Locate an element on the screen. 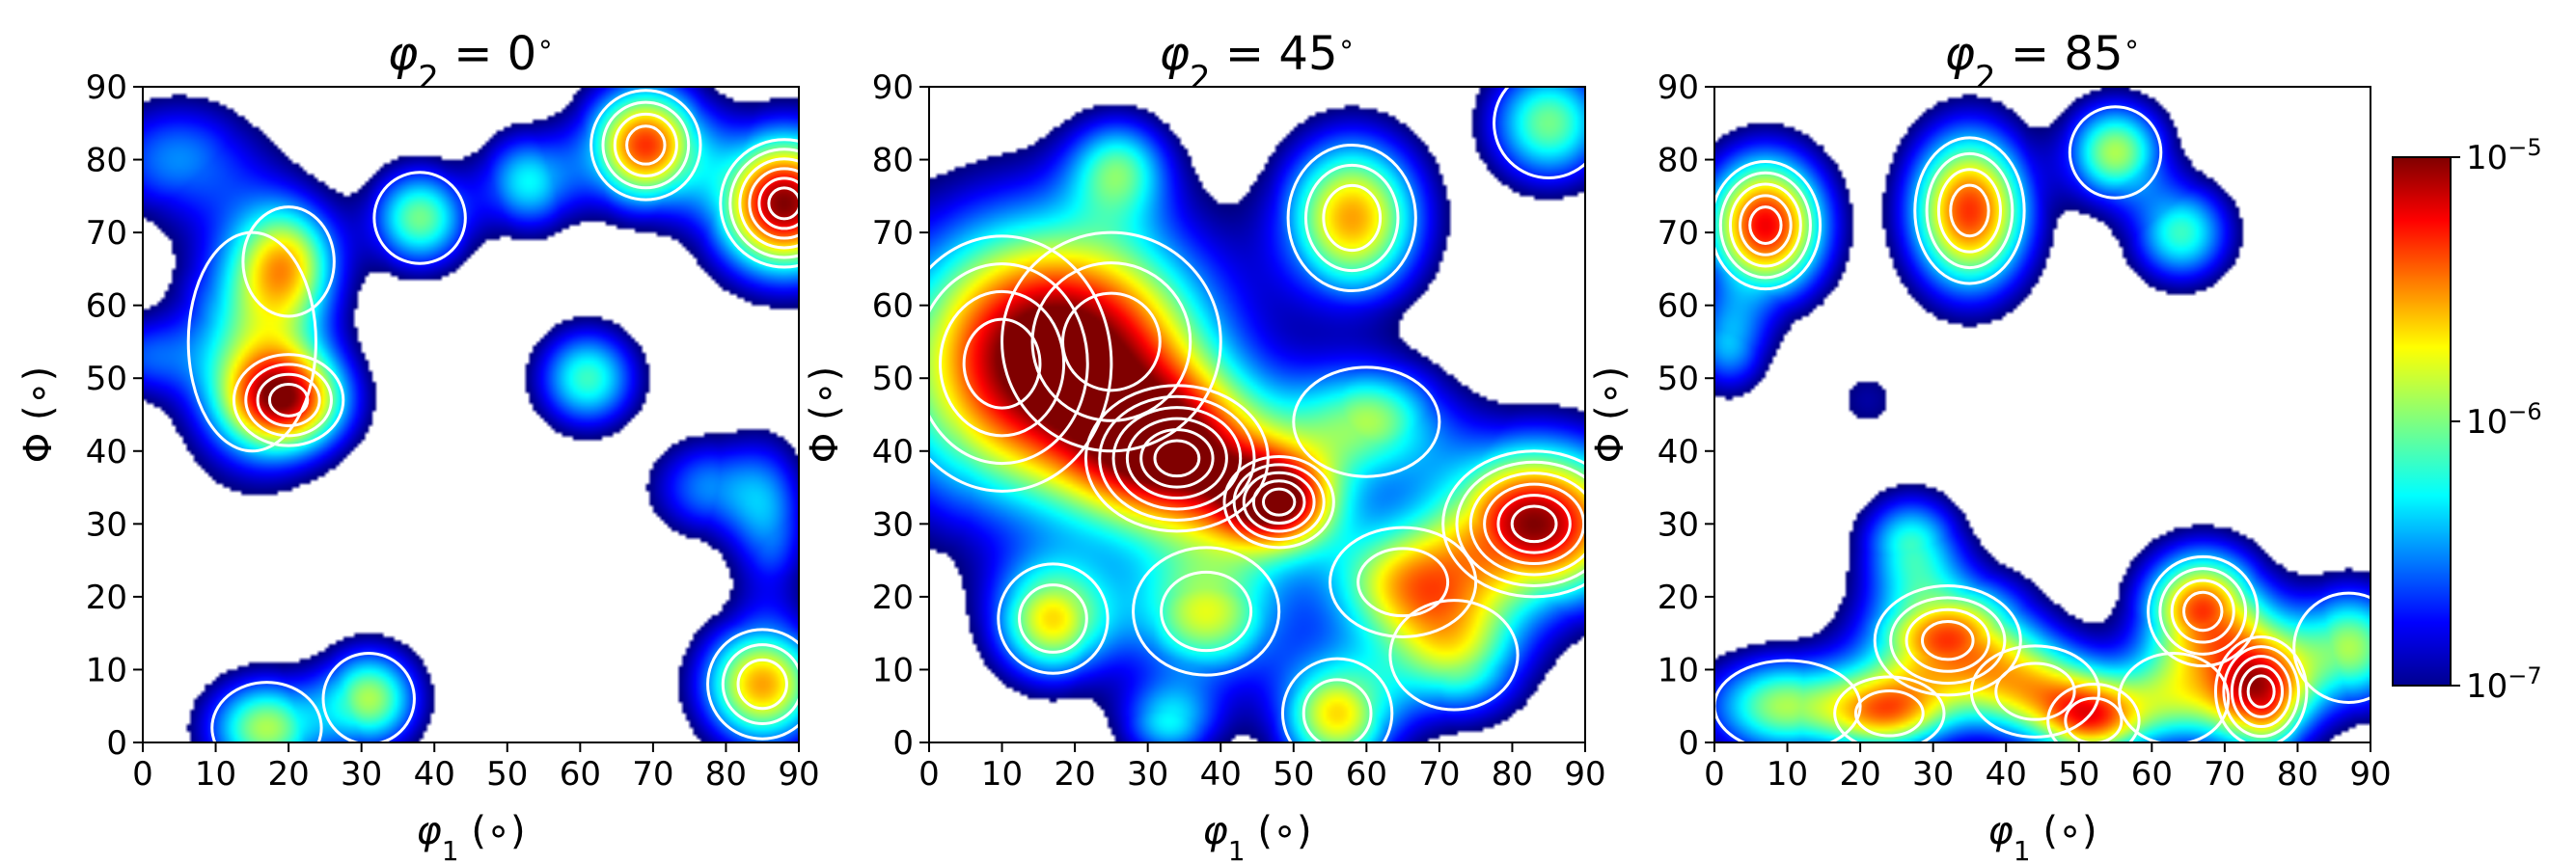 This screenshot has width=2576, height=863. y-tick-label: 70 is located at coordinates (107, 233).